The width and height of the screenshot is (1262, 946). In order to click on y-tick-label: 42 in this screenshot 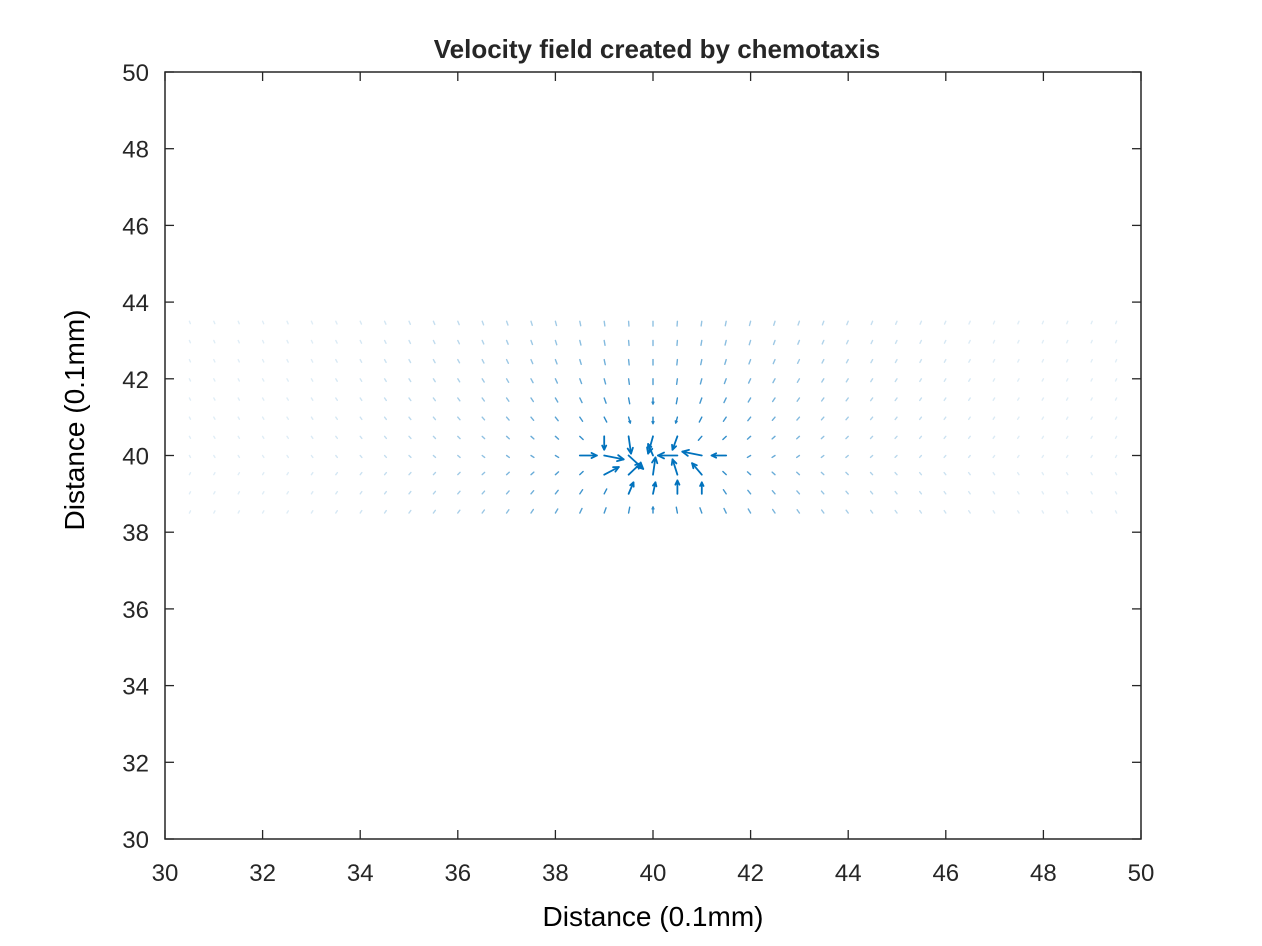, I will do `click(135, 380)`.